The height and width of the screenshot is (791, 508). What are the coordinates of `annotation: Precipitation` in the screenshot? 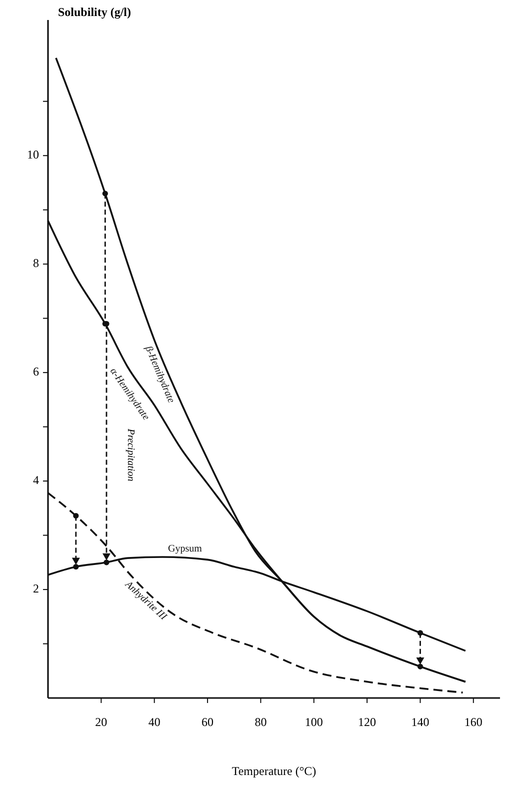 It's located at (130, 455).